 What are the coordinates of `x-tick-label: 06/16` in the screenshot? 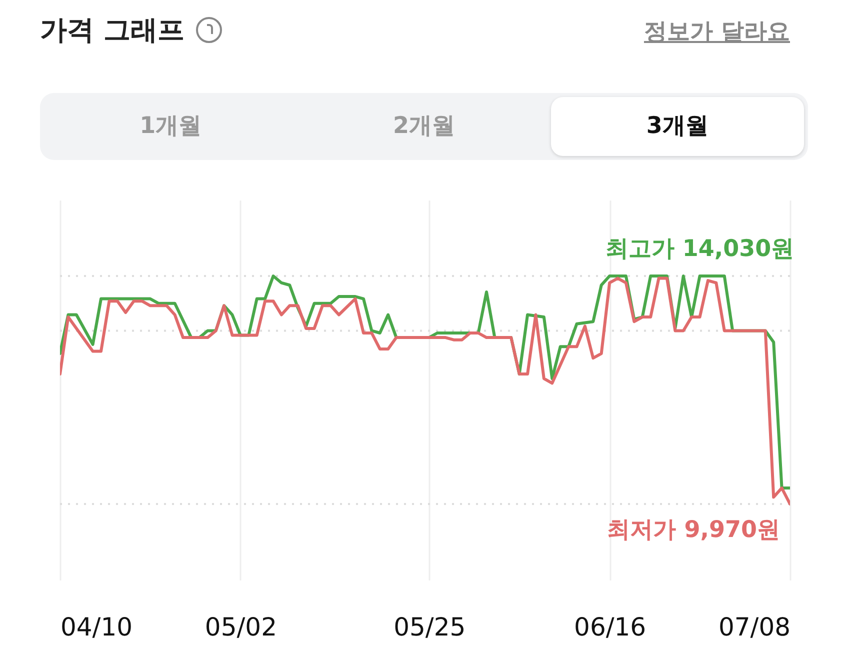 It's located at (610, 627).